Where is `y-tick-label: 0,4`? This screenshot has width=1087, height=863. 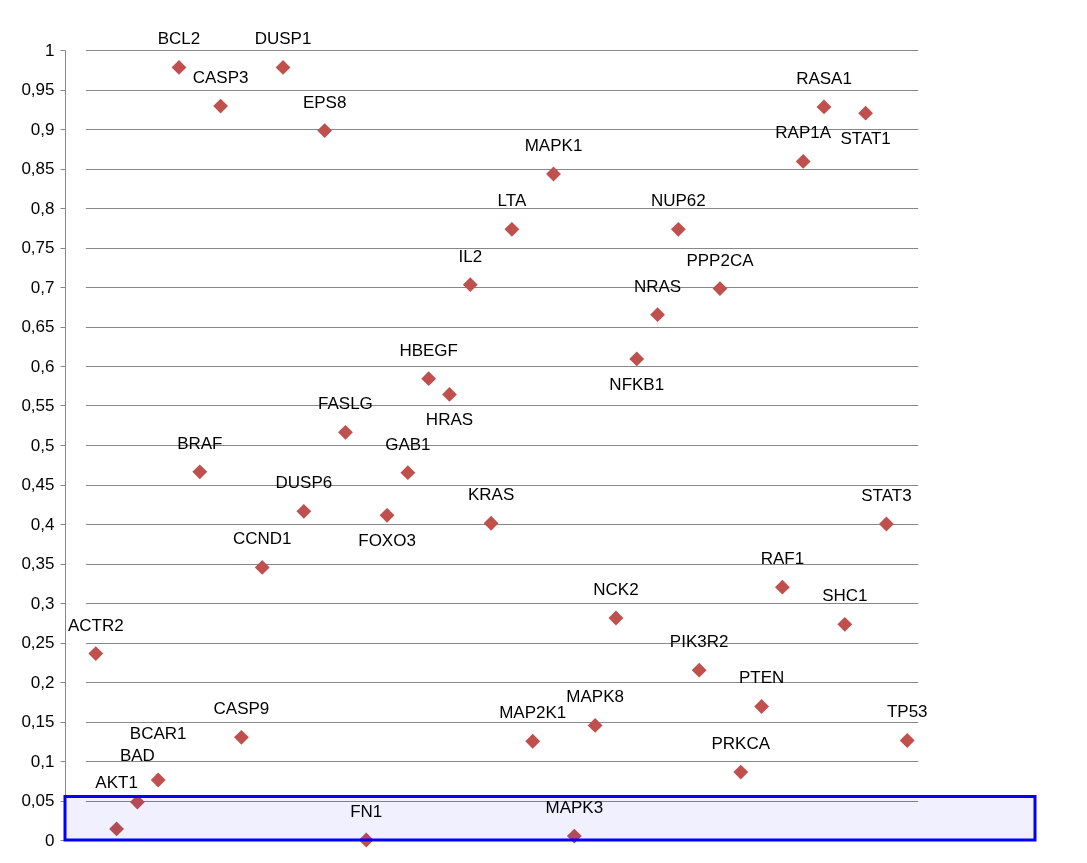 y-tick-label: 0,4 is located at coordinates (42, 524).